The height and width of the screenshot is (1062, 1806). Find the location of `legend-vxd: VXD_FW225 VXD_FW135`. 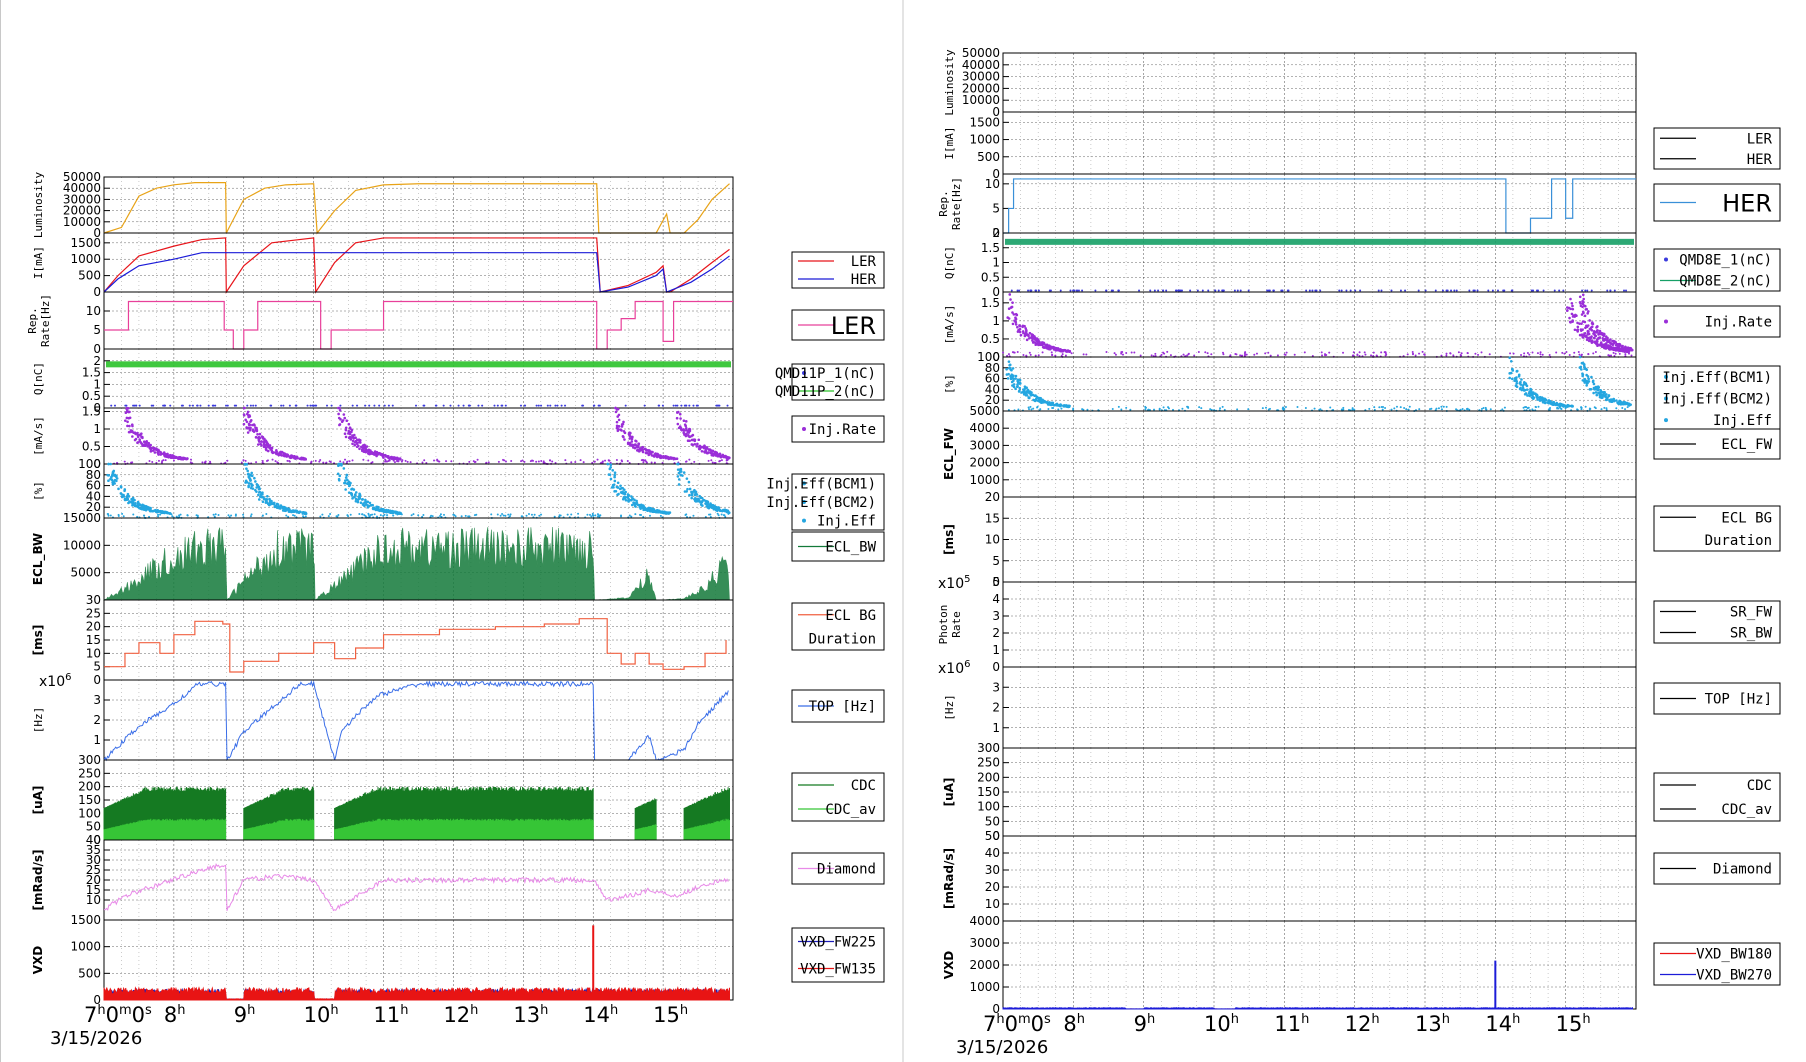

legend-vxd: VXD_FW225 VXD_FW135 is located at coordinates (838, 955).